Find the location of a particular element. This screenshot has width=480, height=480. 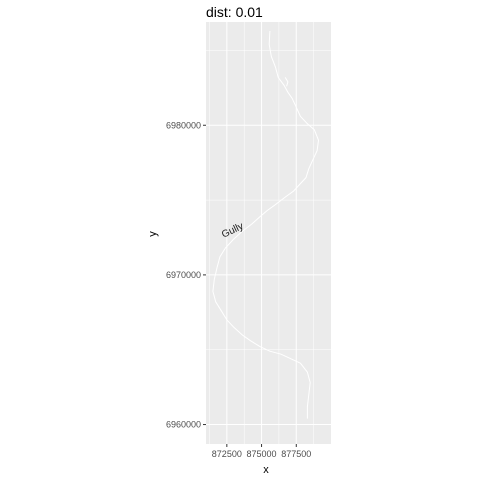

y-tick-label: 6970000 is located at coordinates (183, 275).